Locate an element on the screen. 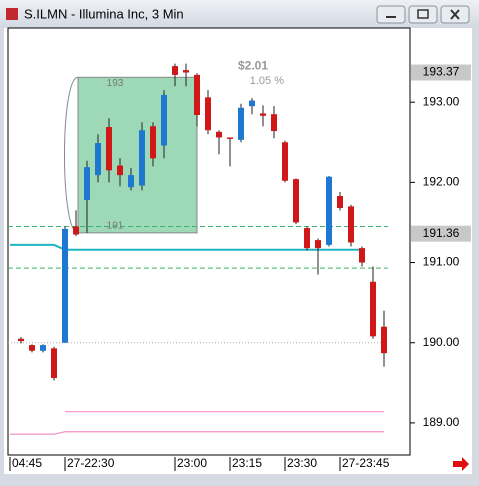 This screenshot has height=486, width=479. x-tick-label: 23:30 is located at coordinates (302, 463).